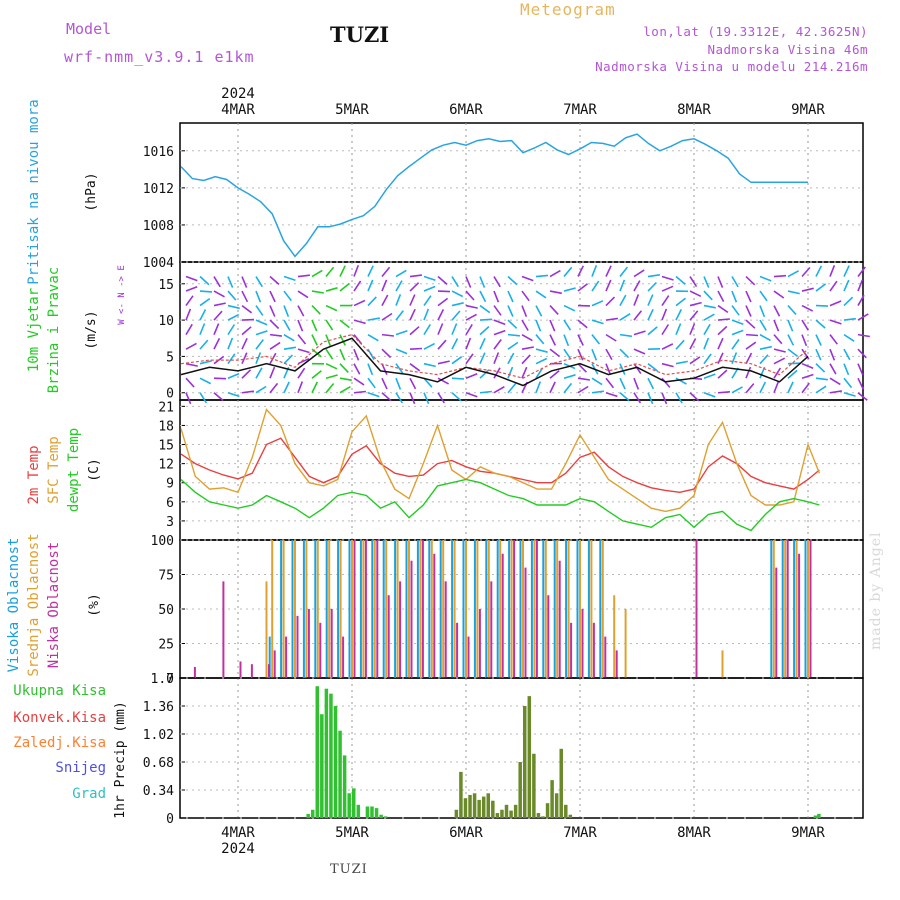 The height and width of the screenshot is (900, 900). I want to click on cloud-low-title: Niska Oblacnost, so click(54, 605).